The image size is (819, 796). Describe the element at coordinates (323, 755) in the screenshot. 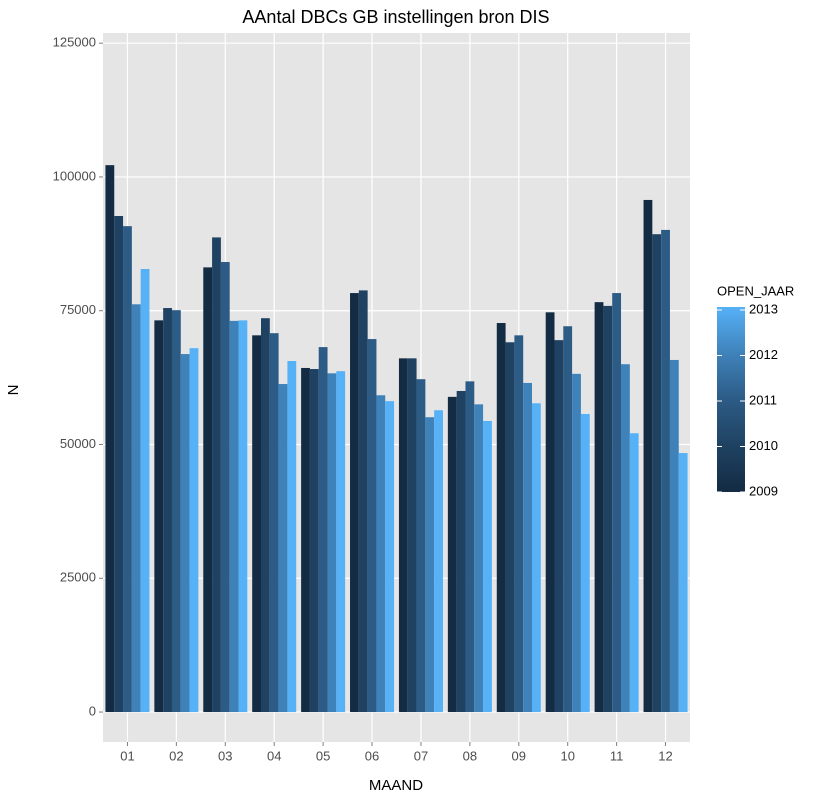

I see `x-tick-label: 05` at that location.